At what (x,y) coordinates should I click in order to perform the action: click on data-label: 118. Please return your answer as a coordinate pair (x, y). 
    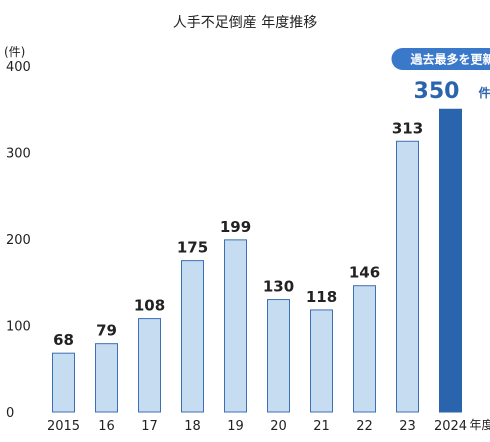
    Looking at the image, I should click on (321, 297).